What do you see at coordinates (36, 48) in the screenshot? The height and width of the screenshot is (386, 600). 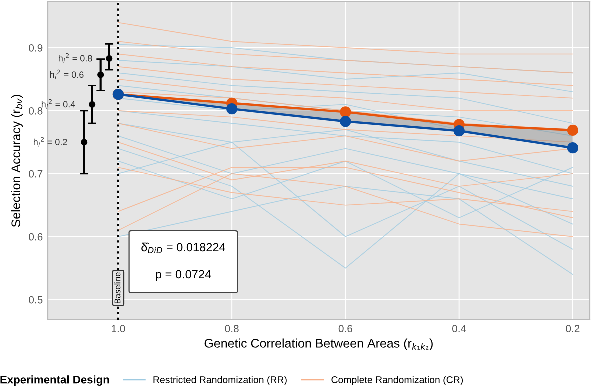 I see `y-tick-label: 0.9` at bounding box center [36, 48].